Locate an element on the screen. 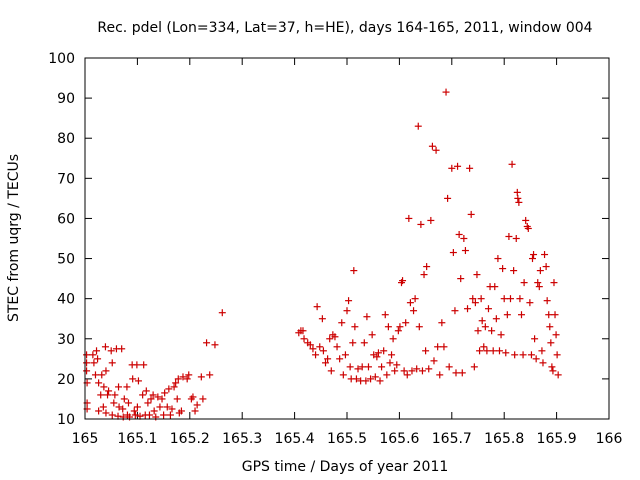 This screenshot has height=480, width=640. x-tick-label: 165.2 is located at coordinates (190, 439).